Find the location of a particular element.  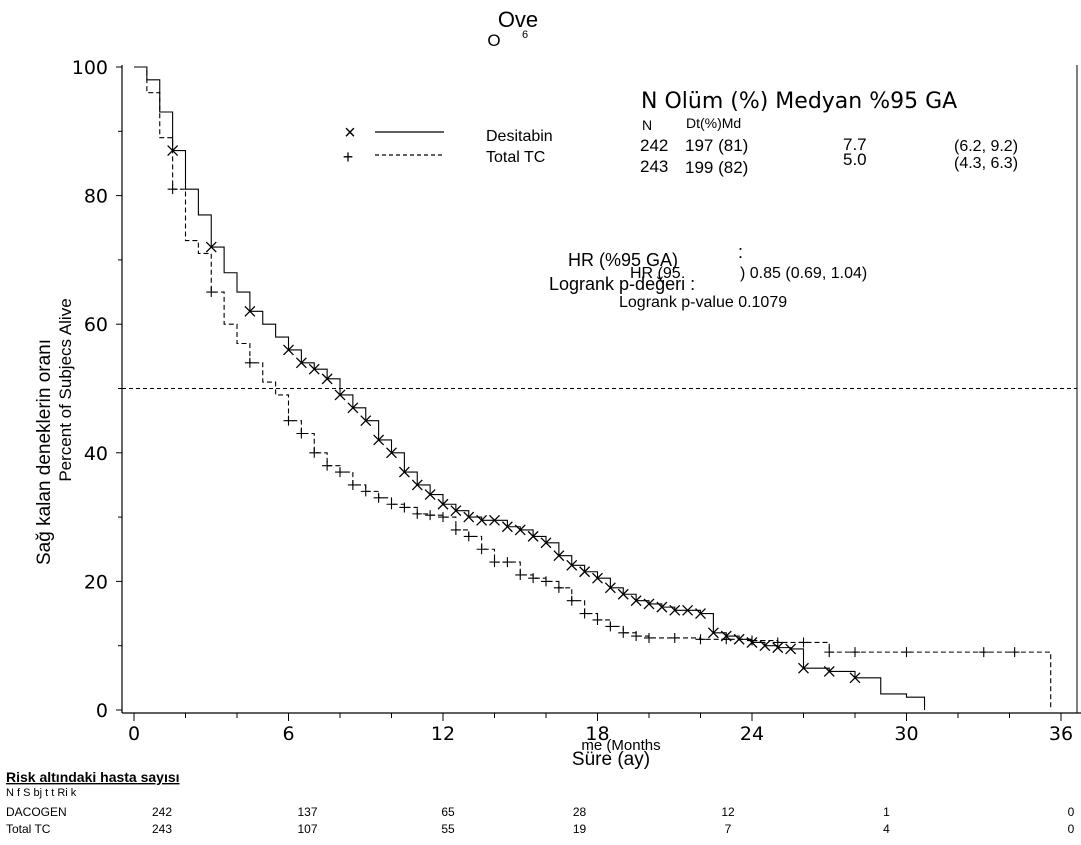

hr-label-tr: HR (%95 GA) is located at coordinates (623, 260).